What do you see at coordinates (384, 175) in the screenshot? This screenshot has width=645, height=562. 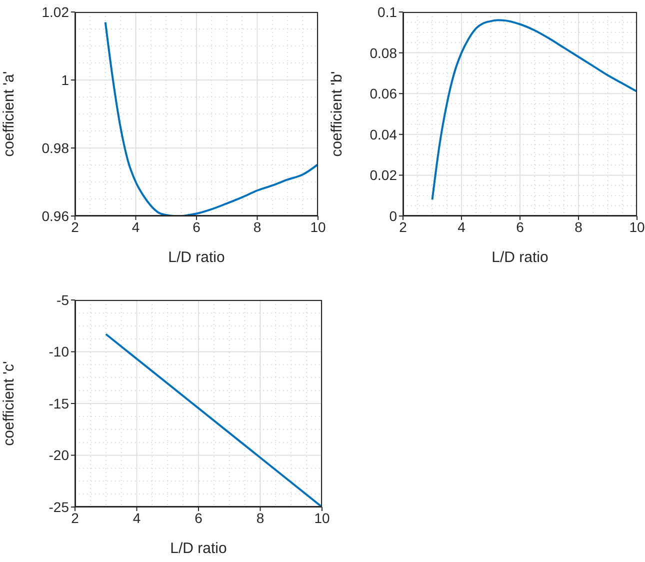 I see `y-tick-label: 0.02` at bounding box center [384, 175].